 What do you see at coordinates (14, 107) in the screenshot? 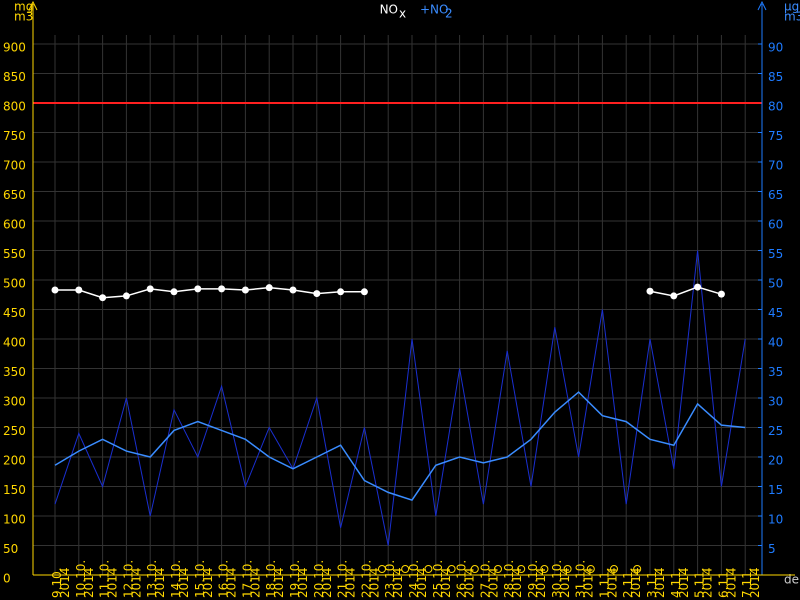
I see `y-tick-label: 800` at bounding box center [14, 107].